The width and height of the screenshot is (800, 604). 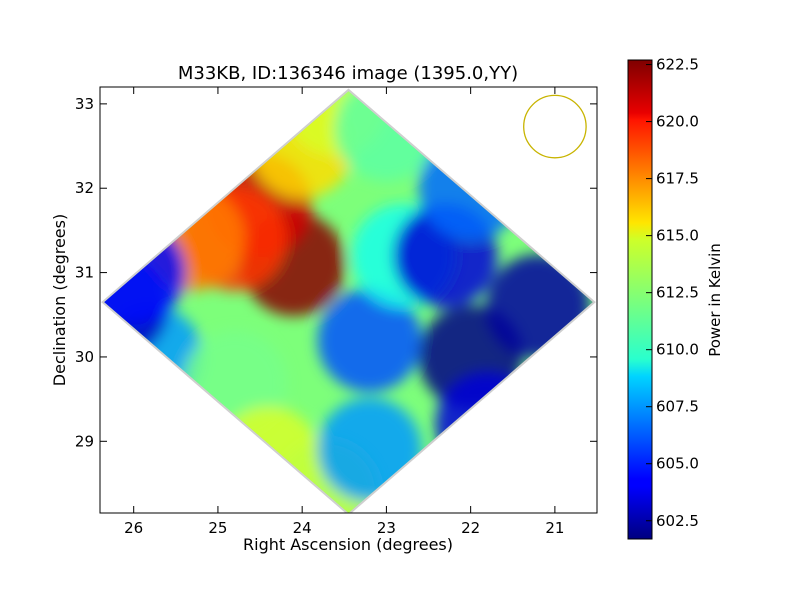 What do you see at coordinates (133, 528) in the screenshot?
I see `x-tick-label: 26` at bounding box center [133, 528].